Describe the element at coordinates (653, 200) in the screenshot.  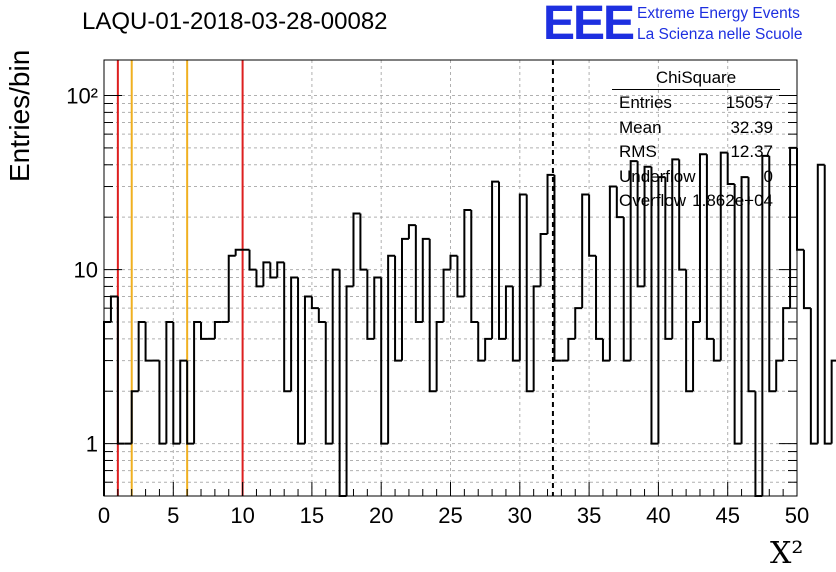
I see `stats-label: Overflow` at that location.